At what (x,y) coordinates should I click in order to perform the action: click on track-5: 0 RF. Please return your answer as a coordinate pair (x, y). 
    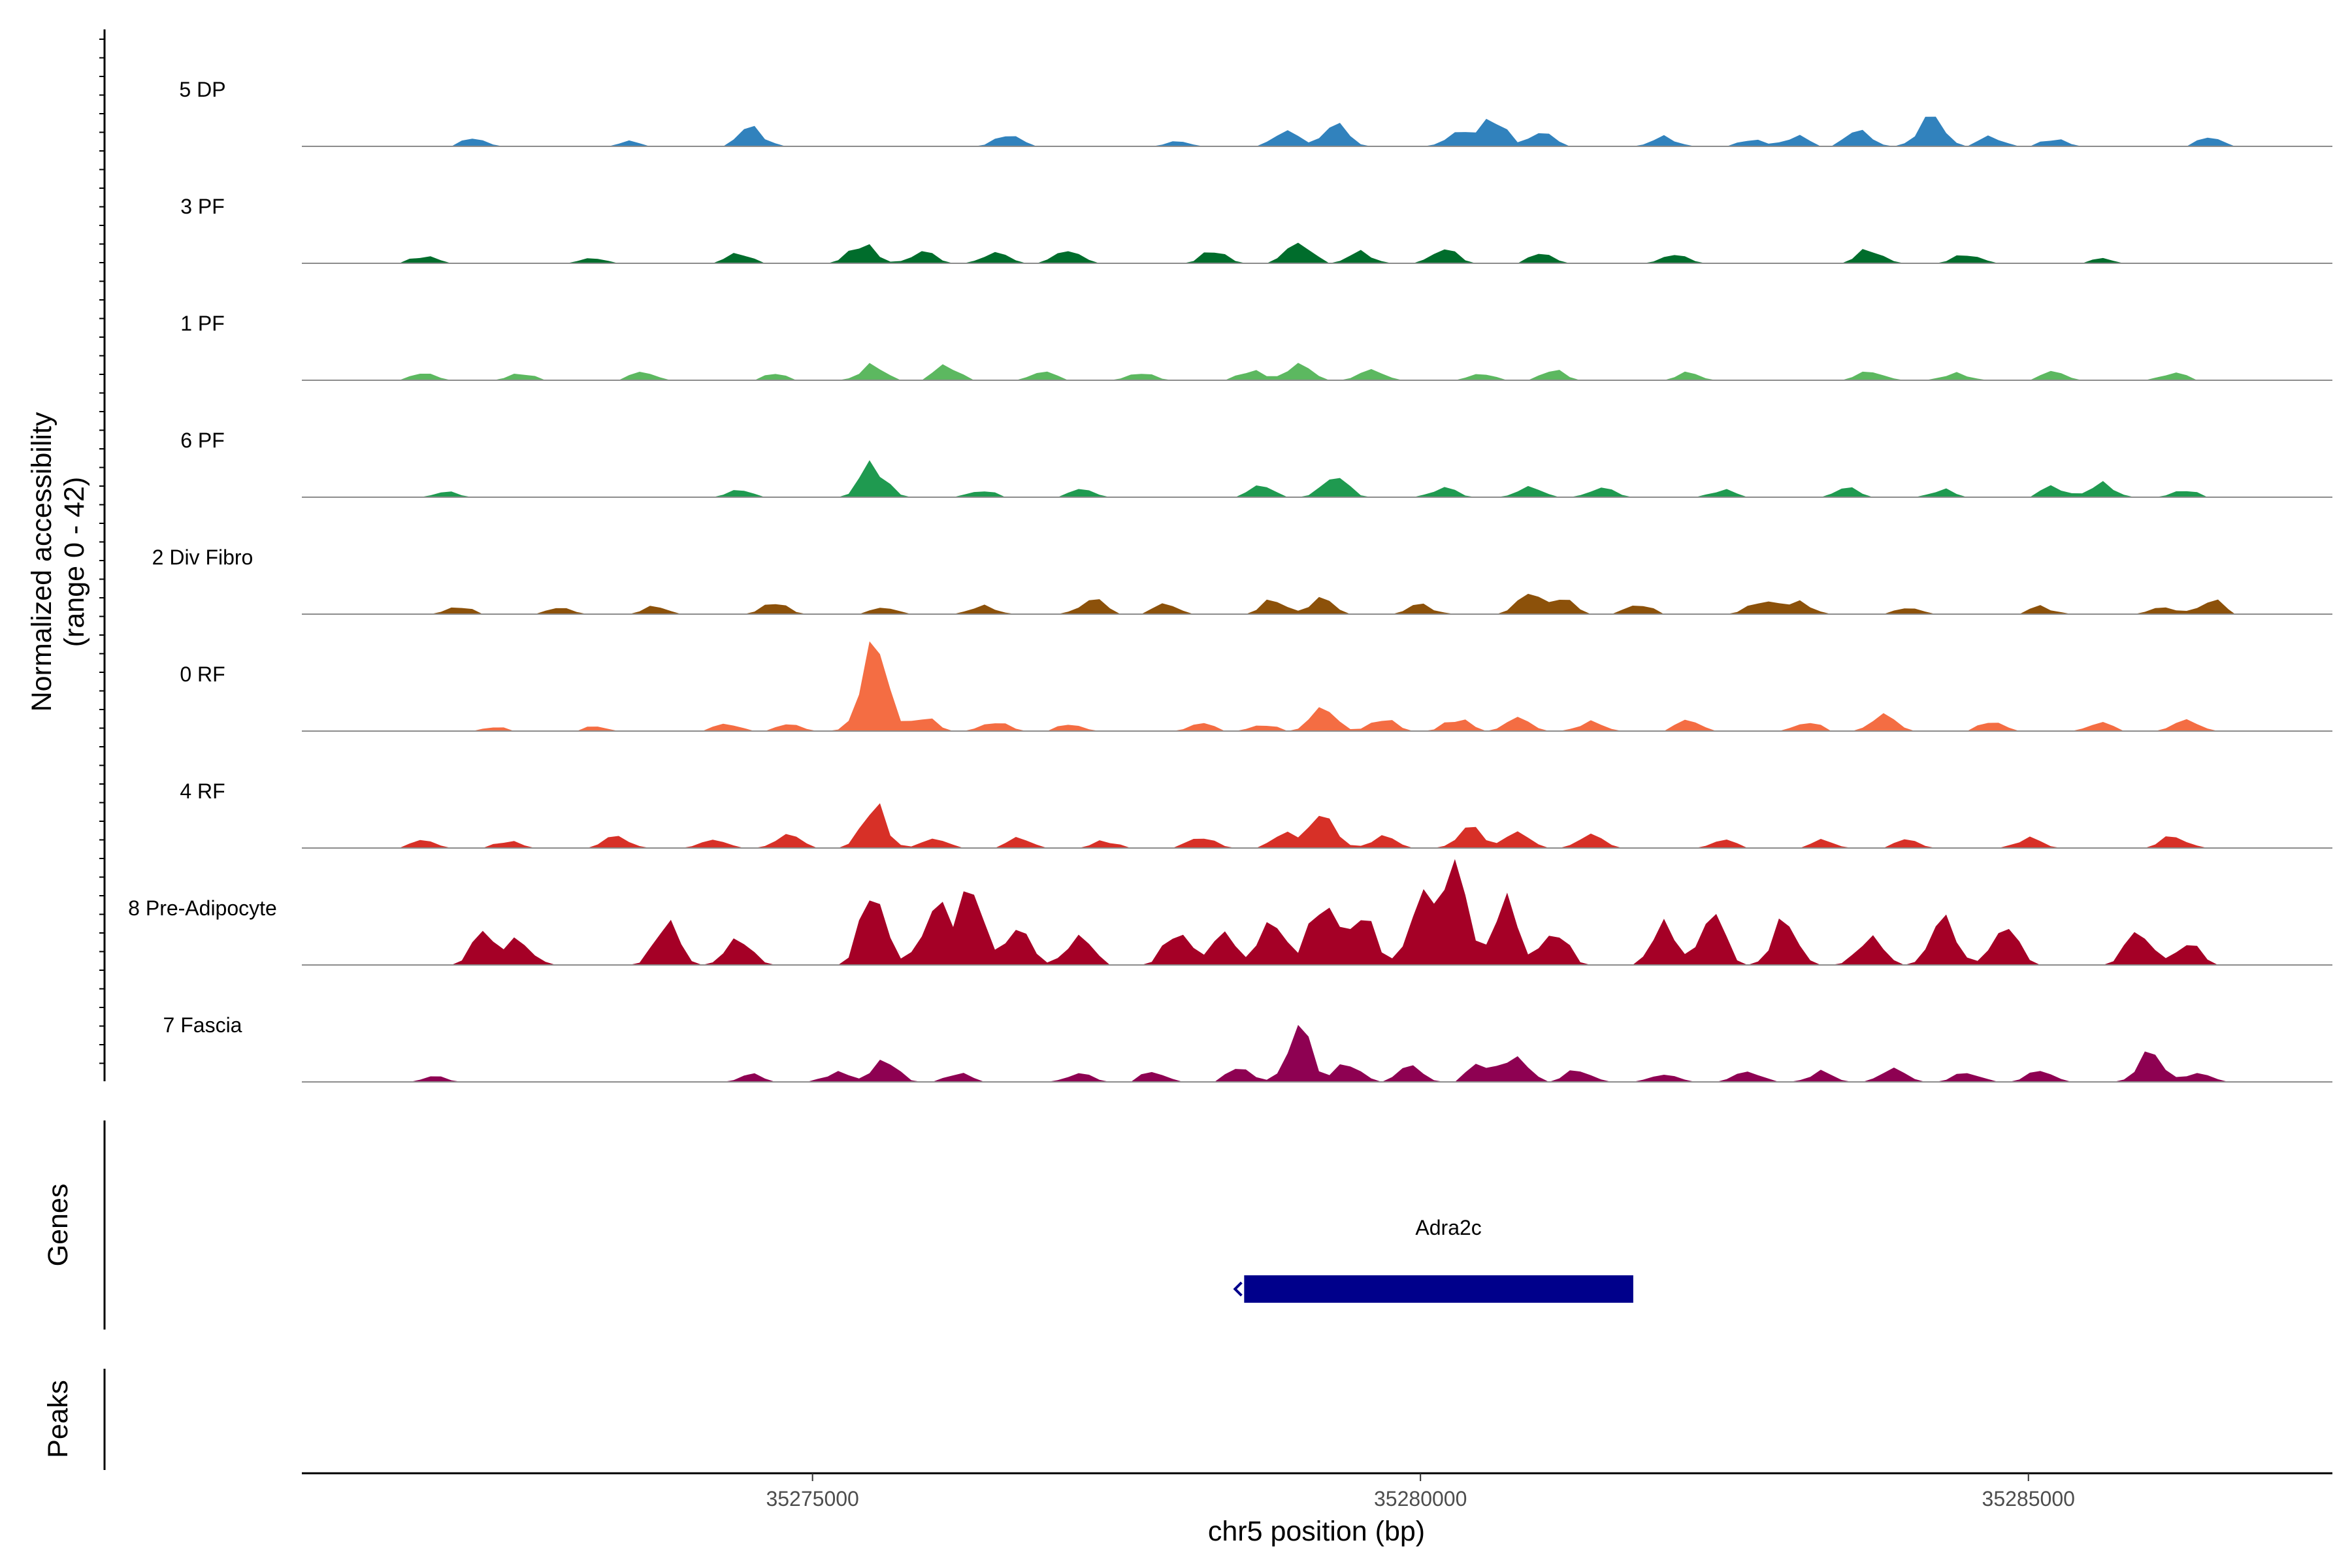
    Looking at the image, I should click on (1256, 686).